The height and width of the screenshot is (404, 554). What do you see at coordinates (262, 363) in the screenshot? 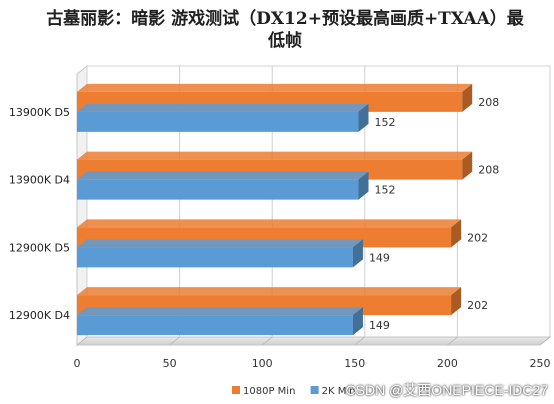
I see `x-tick-label: 100` at bounding box center [262, 363].